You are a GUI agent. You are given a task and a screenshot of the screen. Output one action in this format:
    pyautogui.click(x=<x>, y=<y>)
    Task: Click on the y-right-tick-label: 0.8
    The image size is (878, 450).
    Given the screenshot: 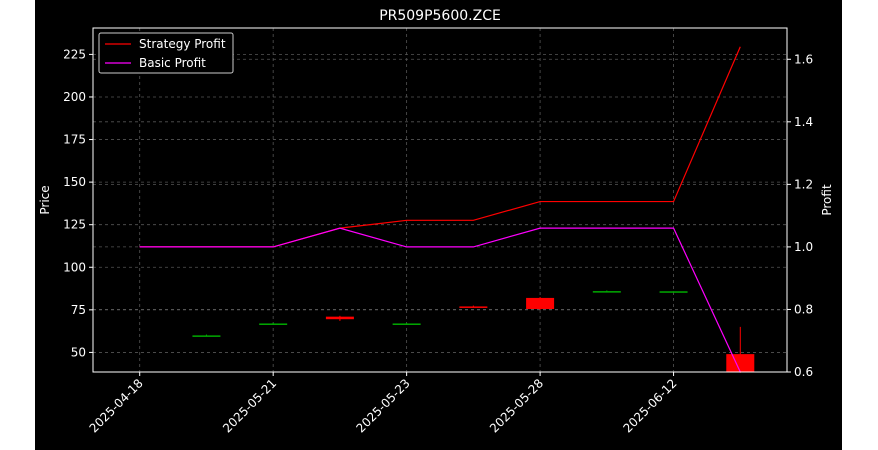 What is the action you would take?
    pyautogui.click(x=803, y=309)
    